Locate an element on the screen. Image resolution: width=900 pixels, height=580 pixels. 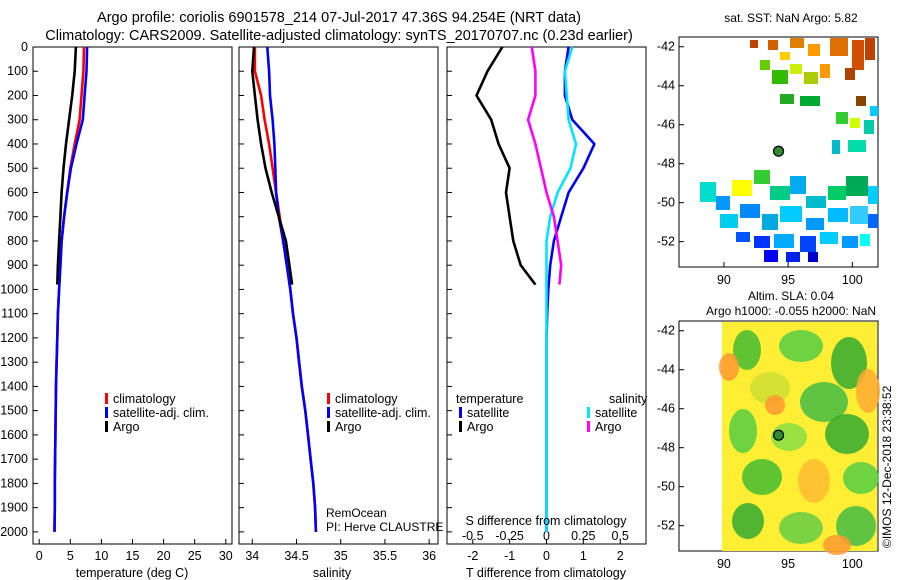
legend-swatch-sal-satellite is located at coordinates (588, 412).